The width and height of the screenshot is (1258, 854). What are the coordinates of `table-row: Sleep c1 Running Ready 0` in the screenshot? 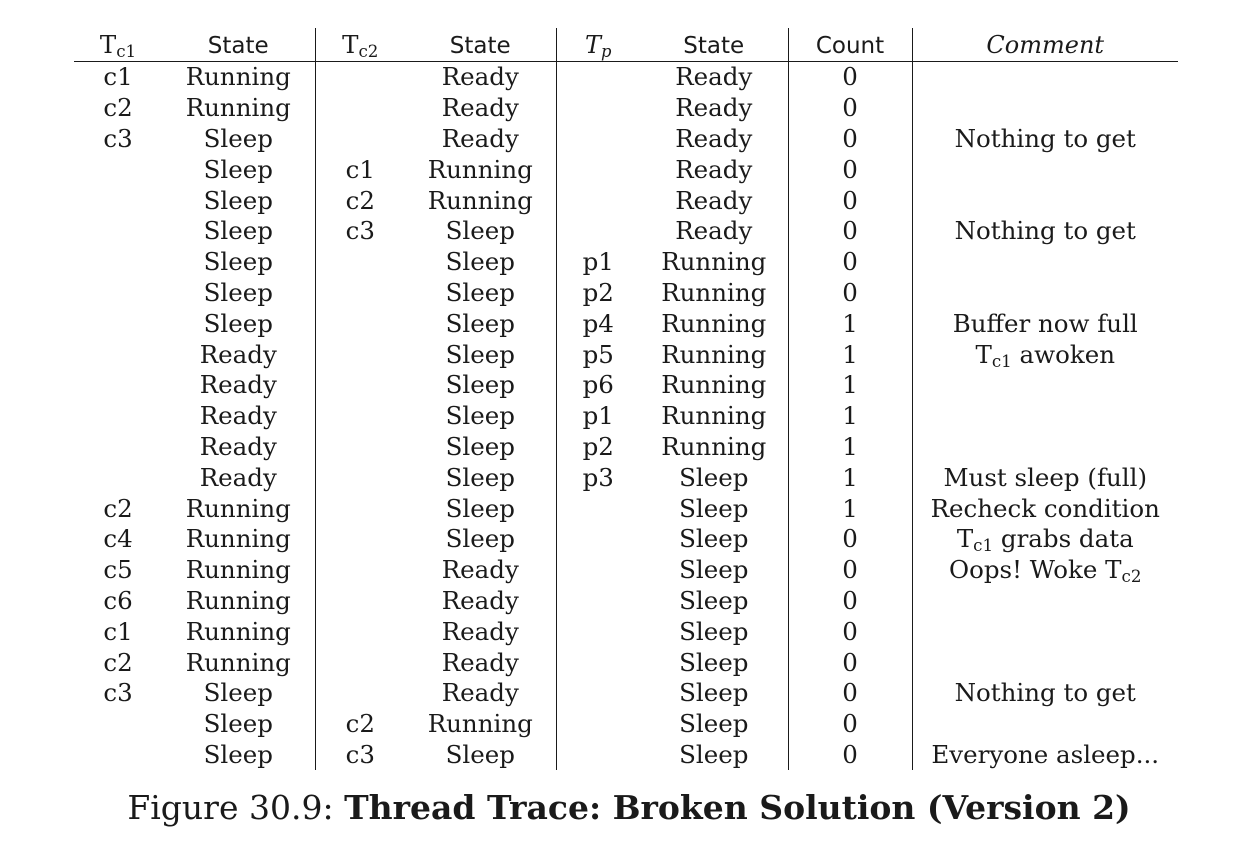 It's located at (626, 170).